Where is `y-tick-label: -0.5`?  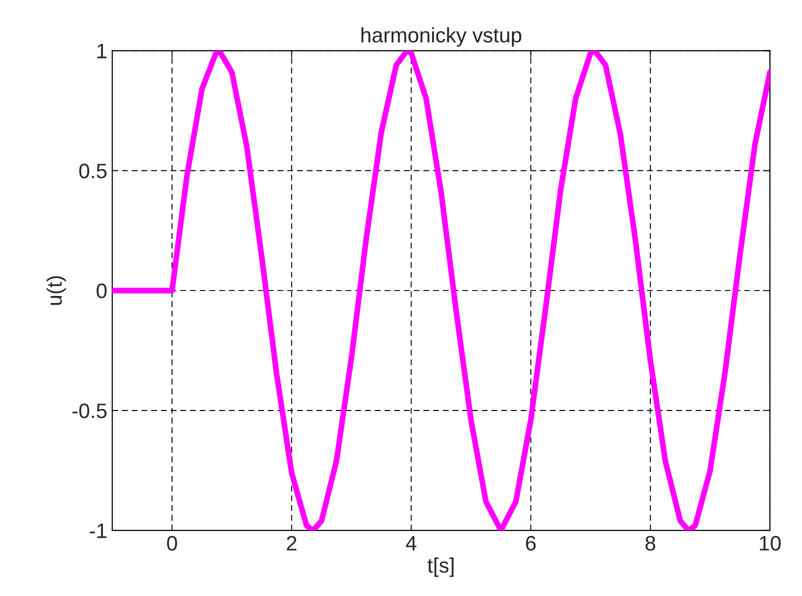
y-tick-label: -0.5 is located at coordinates (89, 410).